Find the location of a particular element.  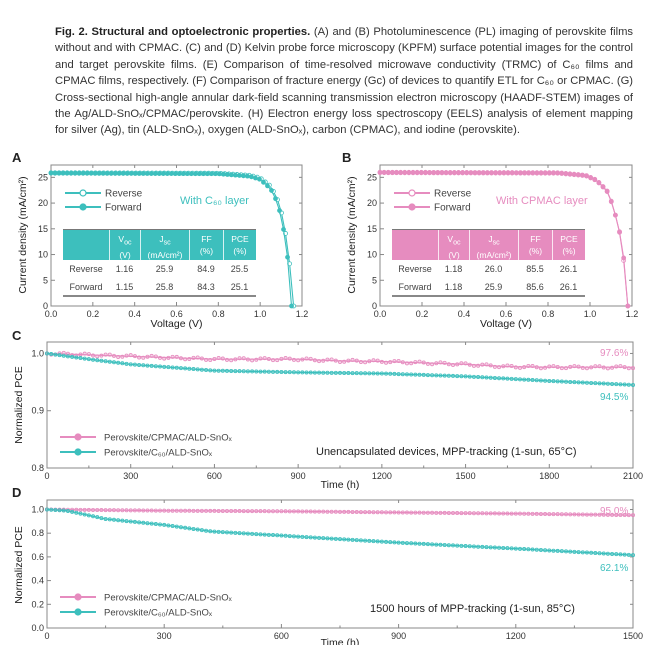

panel-letter: B is located at coordinates (346, 157).